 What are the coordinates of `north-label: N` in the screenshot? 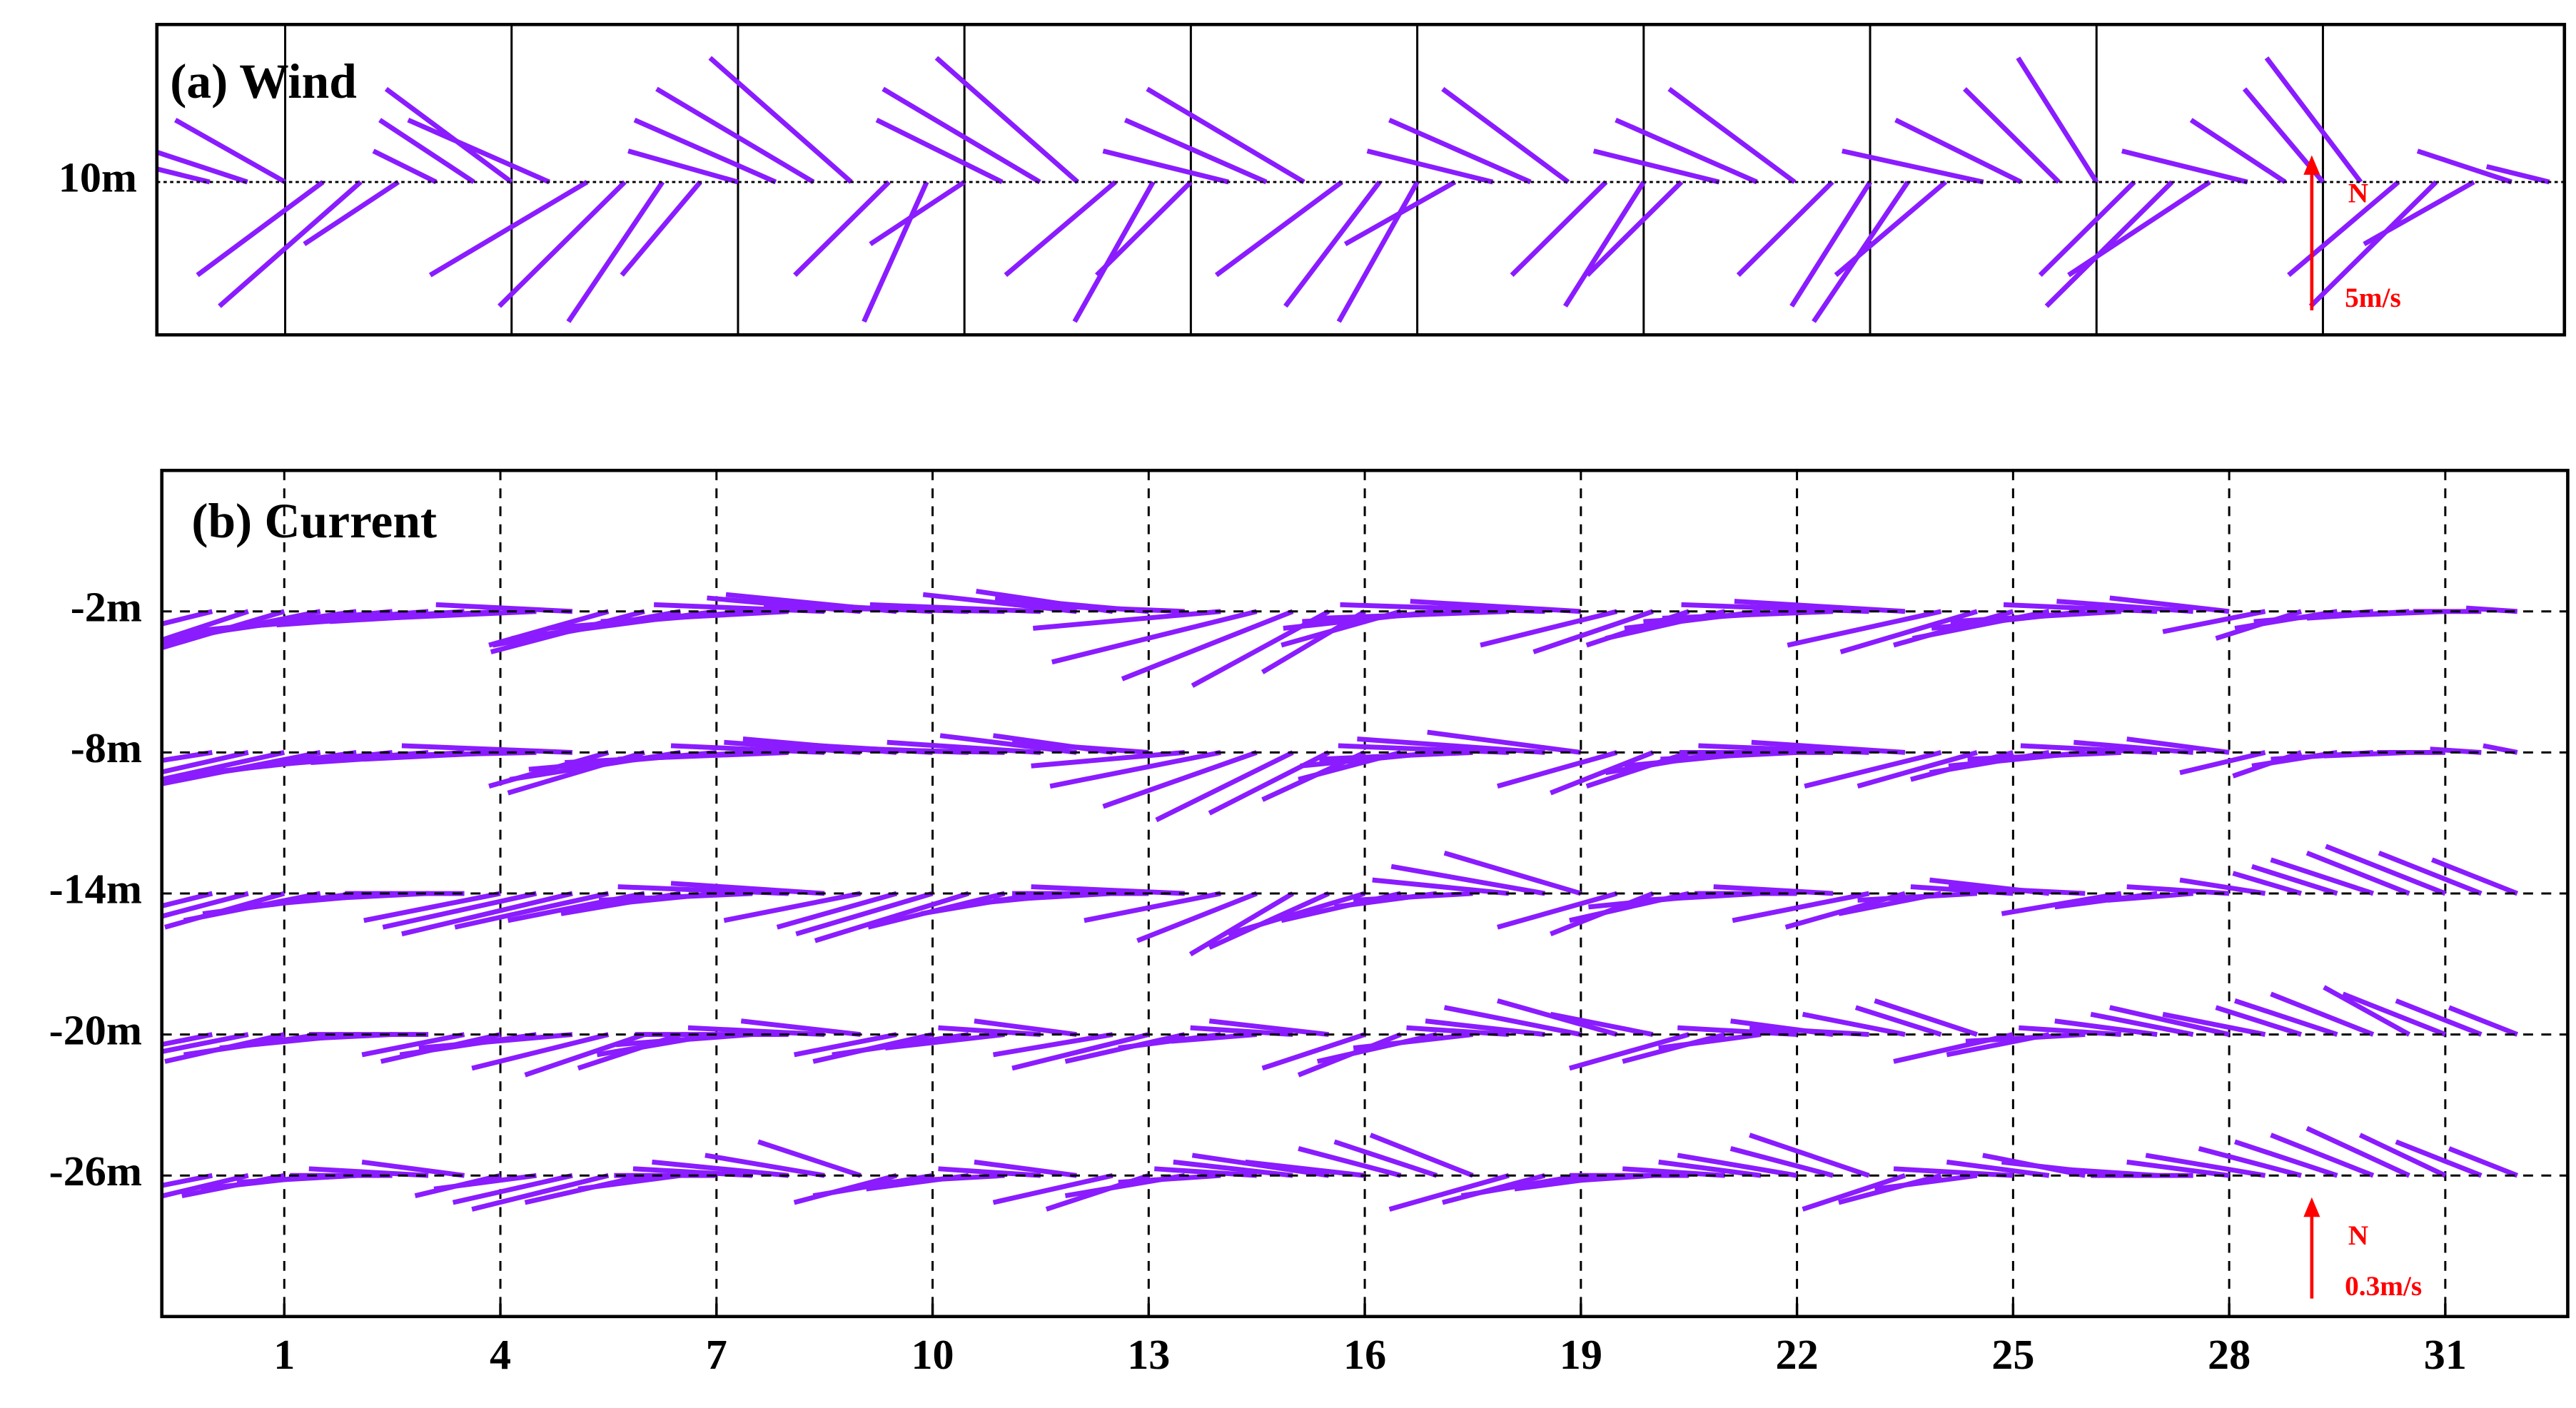 It's located at (2358, 1235).